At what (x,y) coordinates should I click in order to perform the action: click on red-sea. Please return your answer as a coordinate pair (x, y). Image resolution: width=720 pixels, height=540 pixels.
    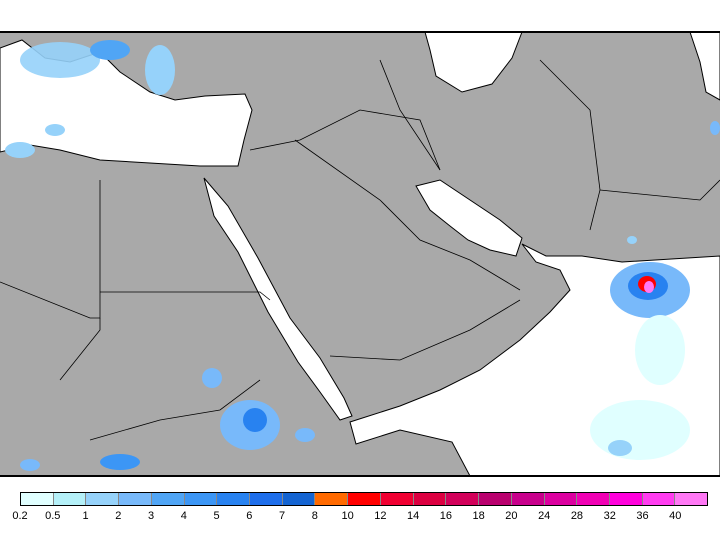
    Looking at the image, I should click on (278, 299).